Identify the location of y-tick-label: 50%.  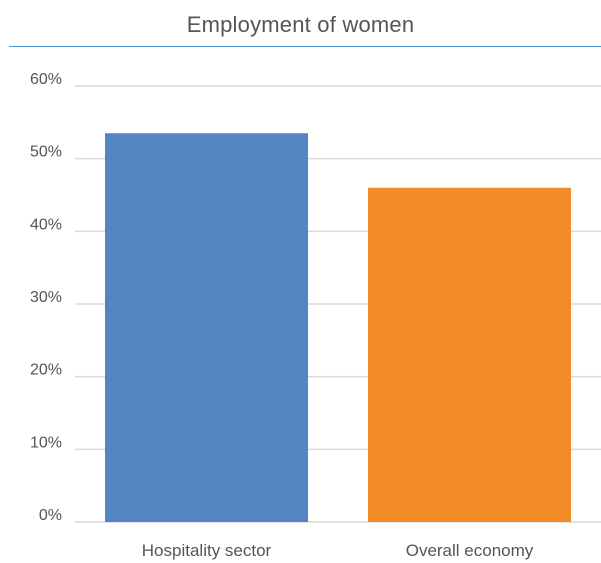
(46, 152).